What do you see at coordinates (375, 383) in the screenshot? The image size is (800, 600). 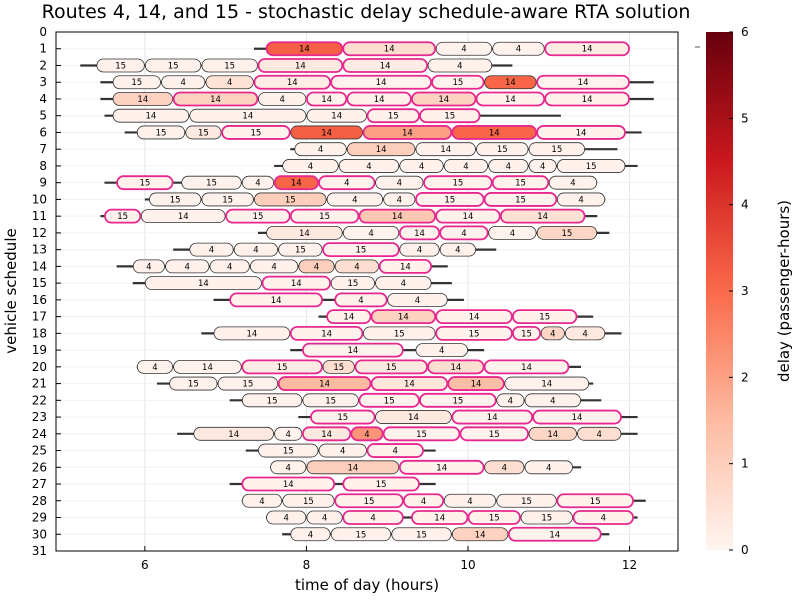 I see `schedule-row: 15 15 14 14 14 14` at bounding box center [375, 383].